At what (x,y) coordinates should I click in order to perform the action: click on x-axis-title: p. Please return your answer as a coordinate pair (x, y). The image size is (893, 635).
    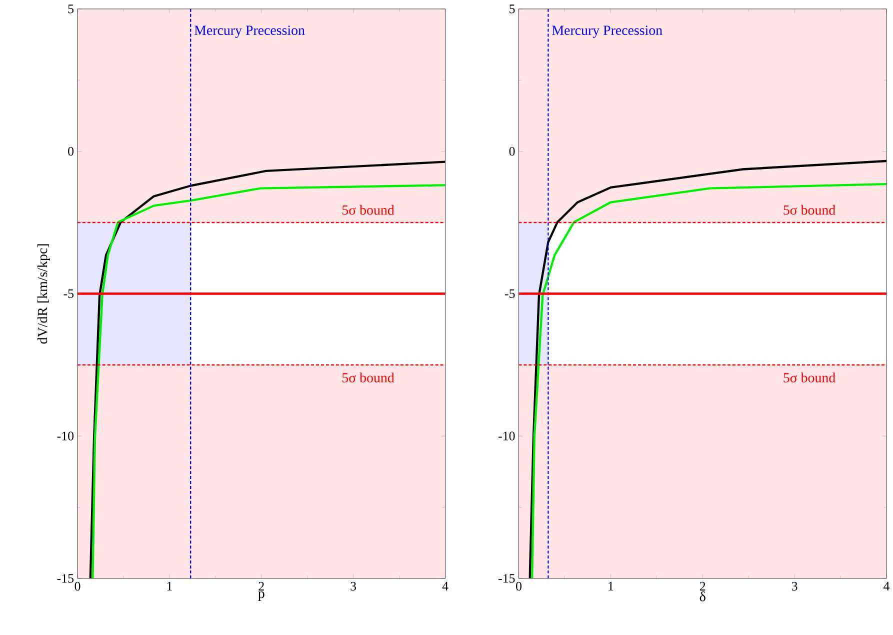
    Looking at the image, I should click on (261, 596).